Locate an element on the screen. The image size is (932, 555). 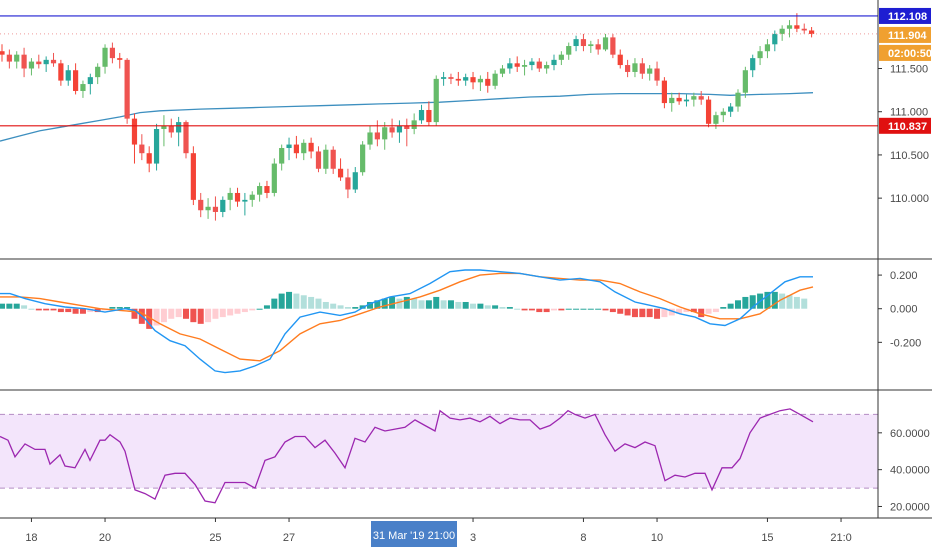
ma-line is located at coordinates (407, 117).